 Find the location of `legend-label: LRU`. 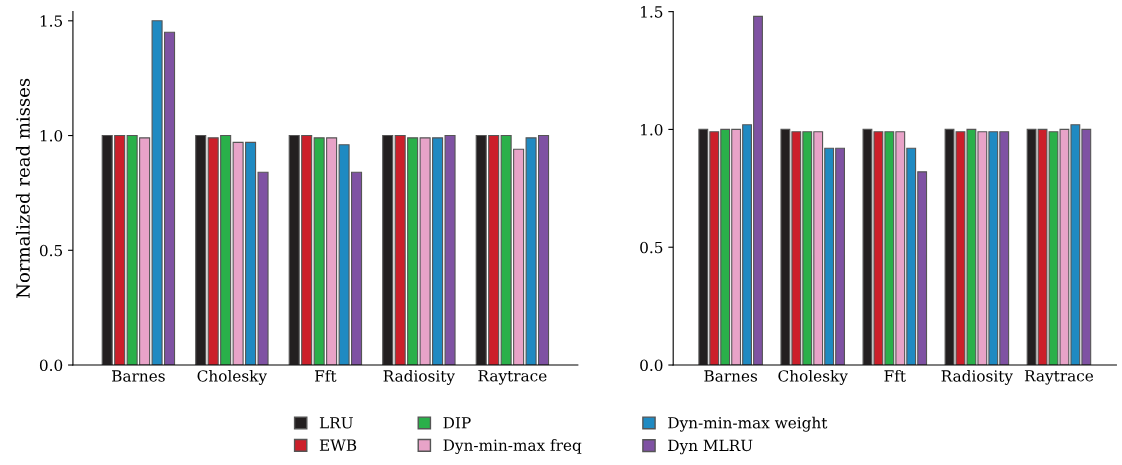

legend-label: LRU is located at coordinates (336, 423).